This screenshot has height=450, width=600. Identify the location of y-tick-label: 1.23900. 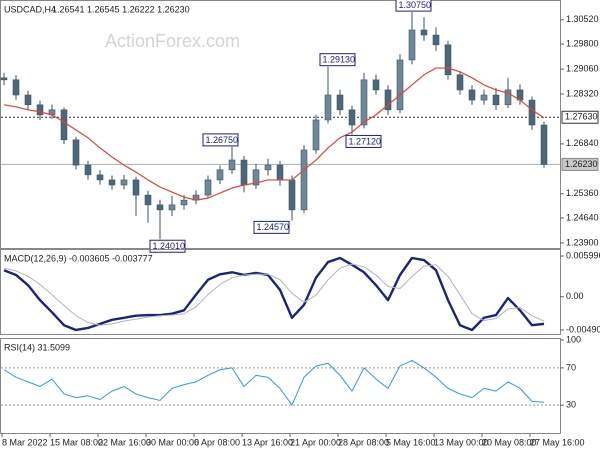
(582, 242).